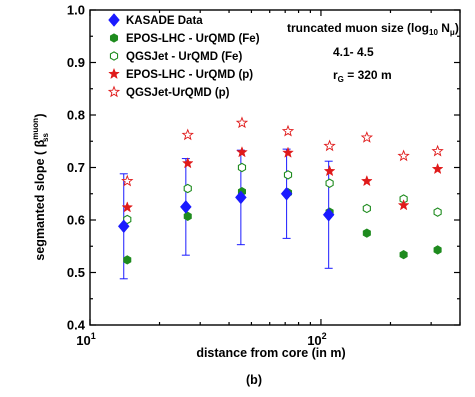 The image size is (475, 397). What do you see at coordinates (164, 21) in the screenshot?
I see `legend-label-kasade: KASADE Data` at bounding box center [164, 21].